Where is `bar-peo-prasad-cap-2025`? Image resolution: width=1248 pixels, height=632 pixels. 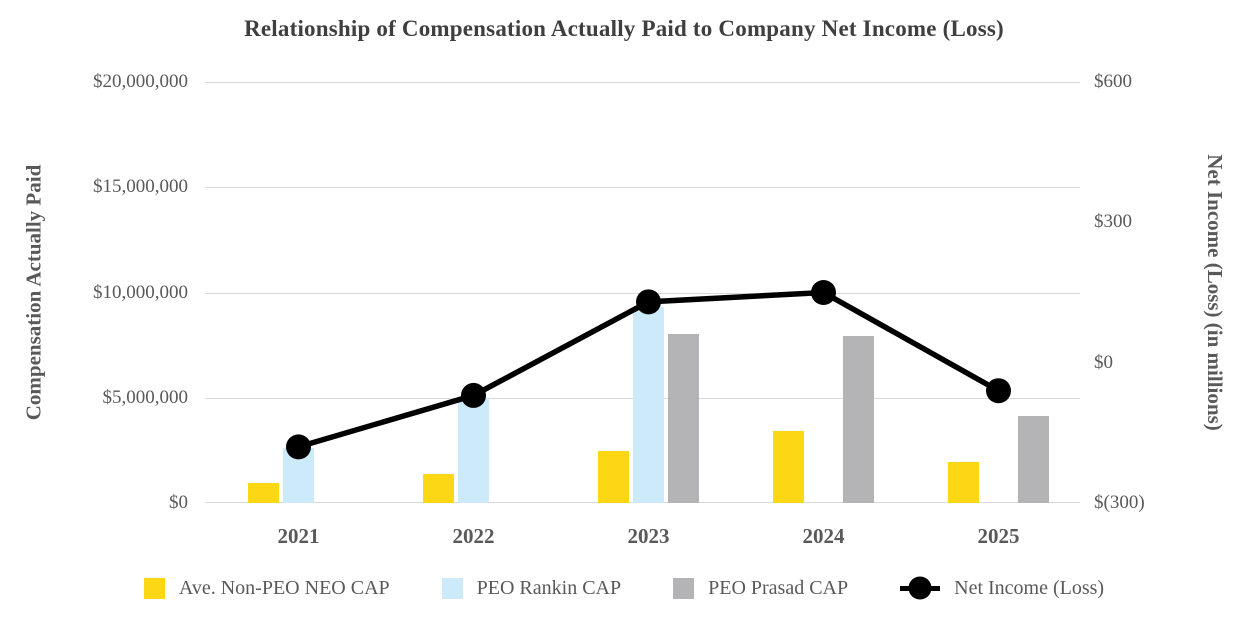 bar-peo-prasad-cap-2025 is located at coordinates (1033, 459).